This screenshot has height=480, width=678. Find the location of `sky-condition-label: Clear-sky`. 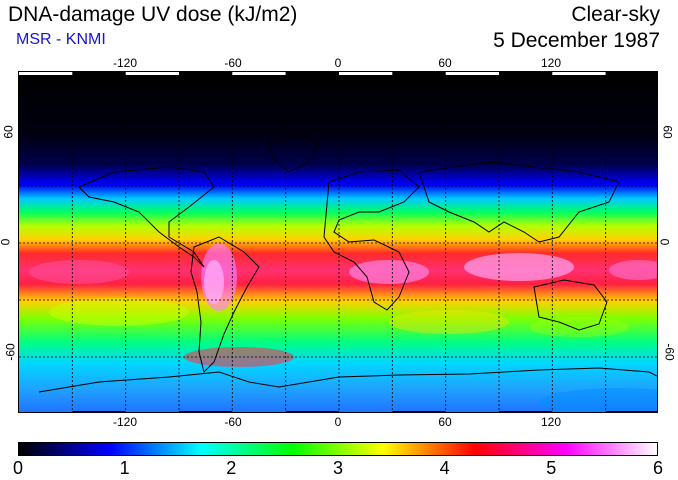

sky-condition-label: Clear-sky is located at coordinates (615, 14).